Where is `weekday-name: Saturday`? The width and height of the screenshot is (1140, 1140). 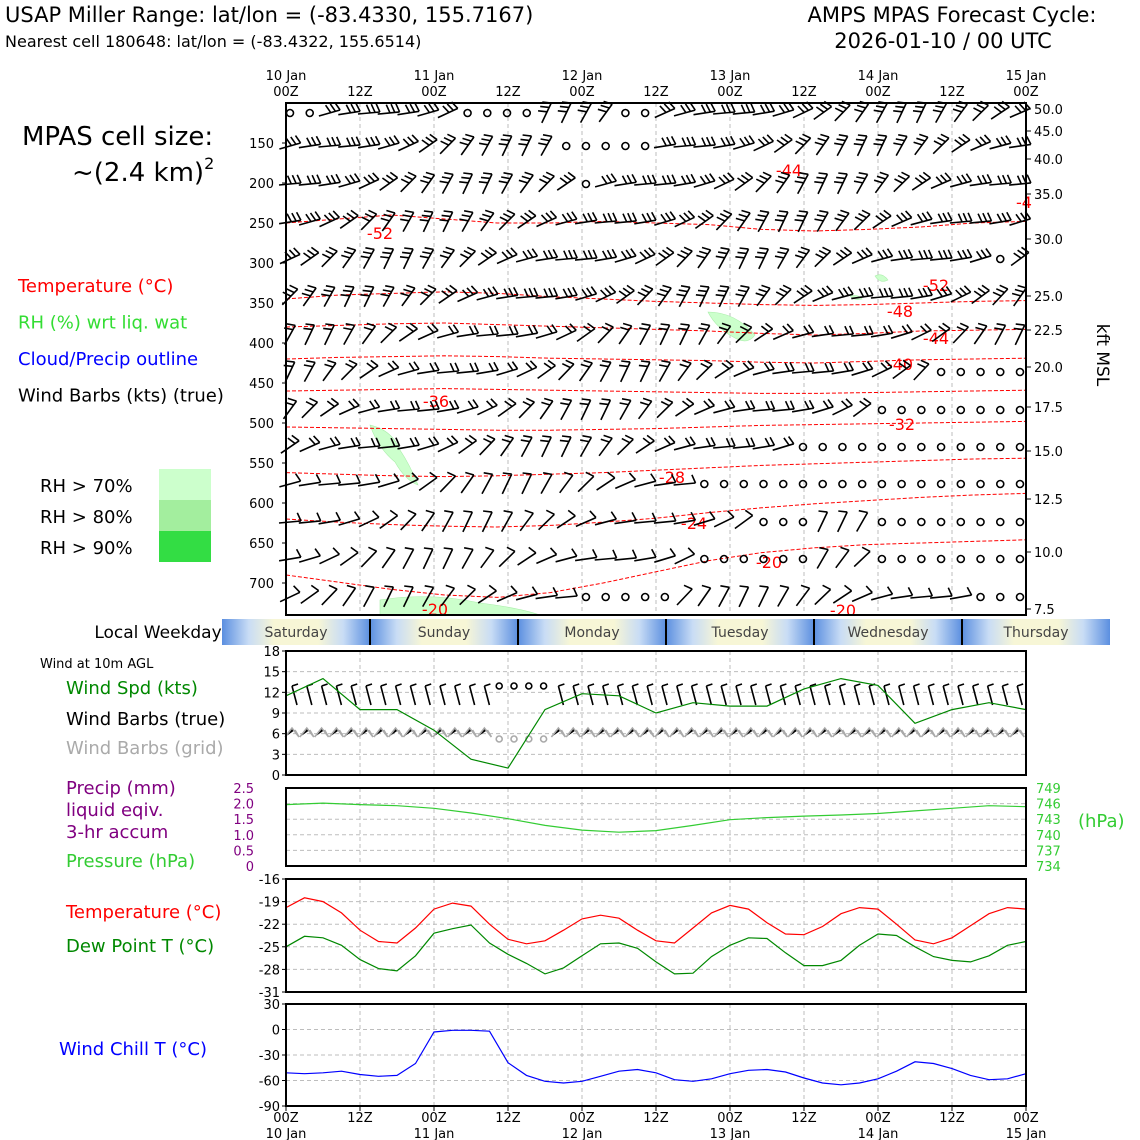 weekday-name: Saturday is located at coordinates (295, 633).